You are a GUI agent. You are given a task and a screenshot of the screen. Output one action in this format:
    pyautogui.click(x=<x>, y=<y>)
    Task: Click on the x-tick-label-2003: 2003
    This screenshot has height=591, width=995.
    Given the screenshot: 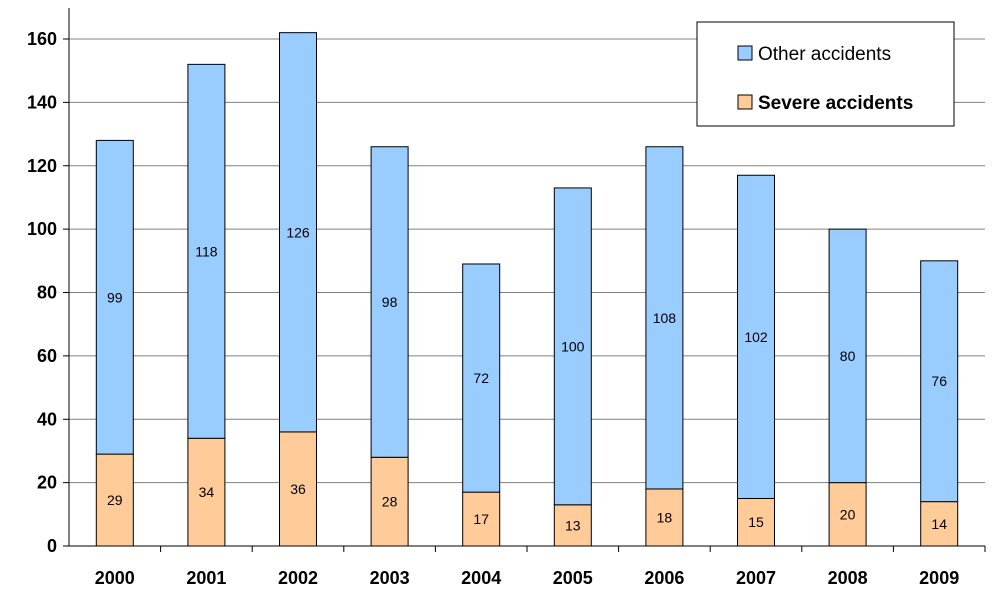 What is the action you would take?
    pyautogui.click(x=390, y=578)
    